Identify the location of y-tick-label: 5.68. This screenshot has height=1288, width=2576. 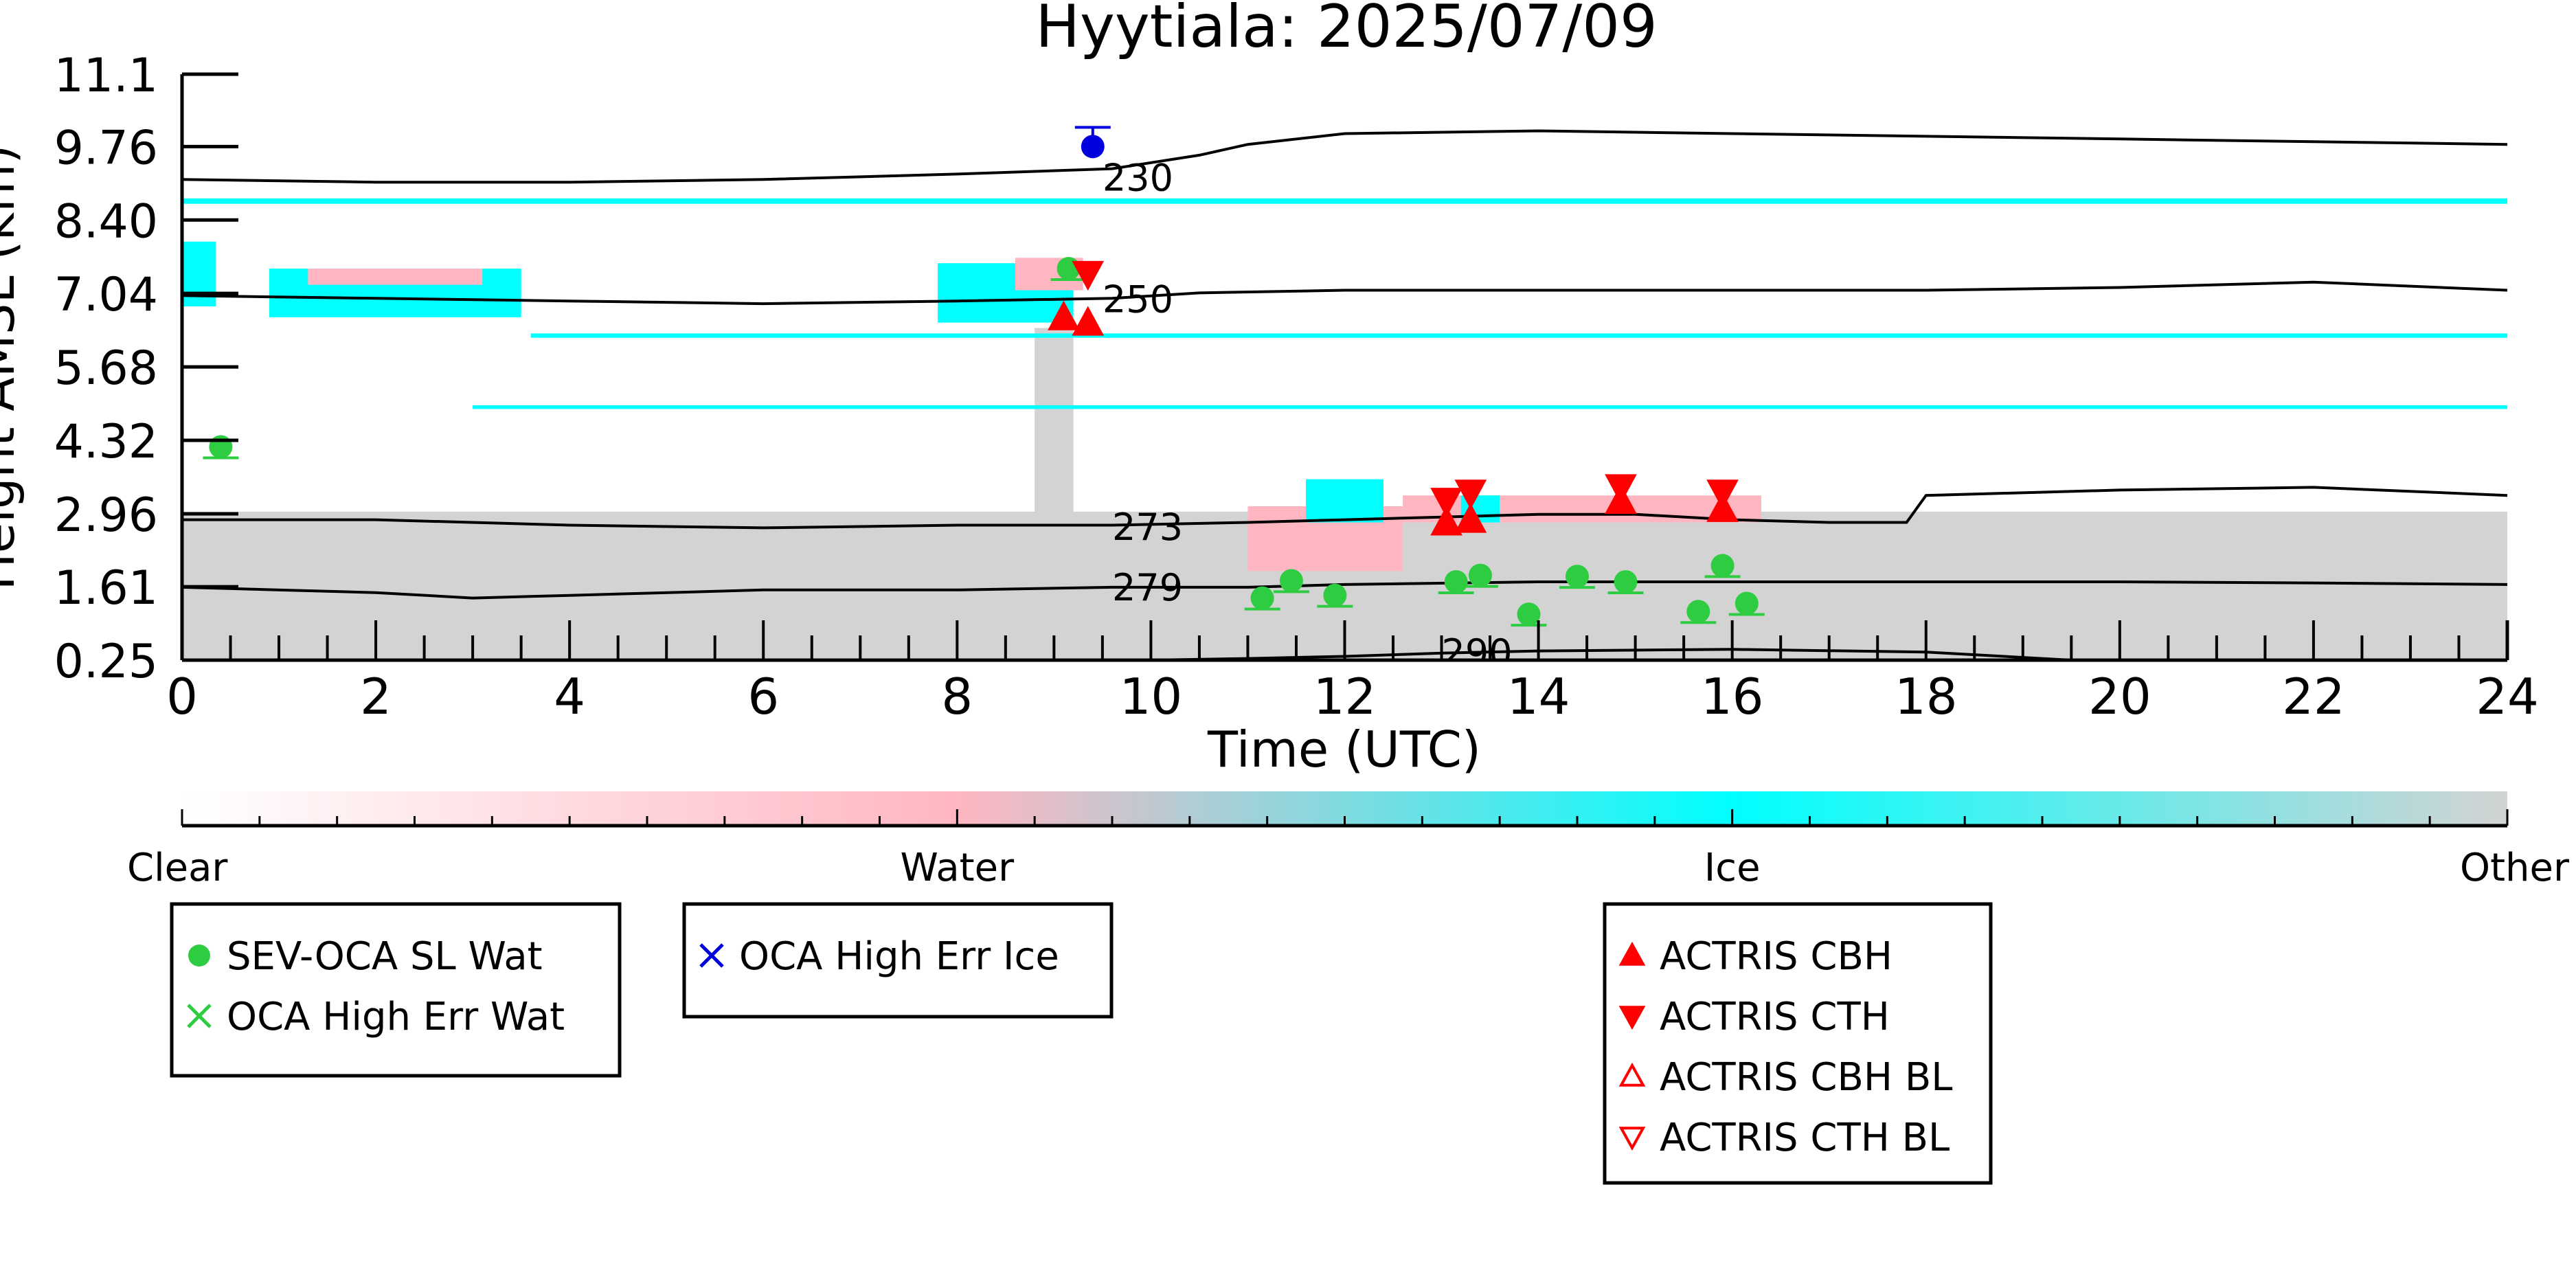
(106, 368).